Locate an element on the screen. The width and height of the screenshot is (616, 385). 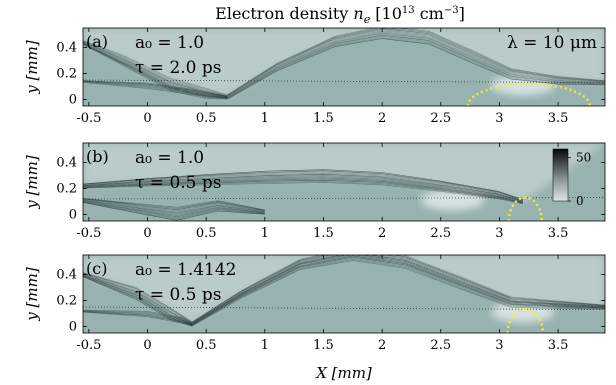
colorbar-tick-label: 50 is located at coordinates (583, 158).